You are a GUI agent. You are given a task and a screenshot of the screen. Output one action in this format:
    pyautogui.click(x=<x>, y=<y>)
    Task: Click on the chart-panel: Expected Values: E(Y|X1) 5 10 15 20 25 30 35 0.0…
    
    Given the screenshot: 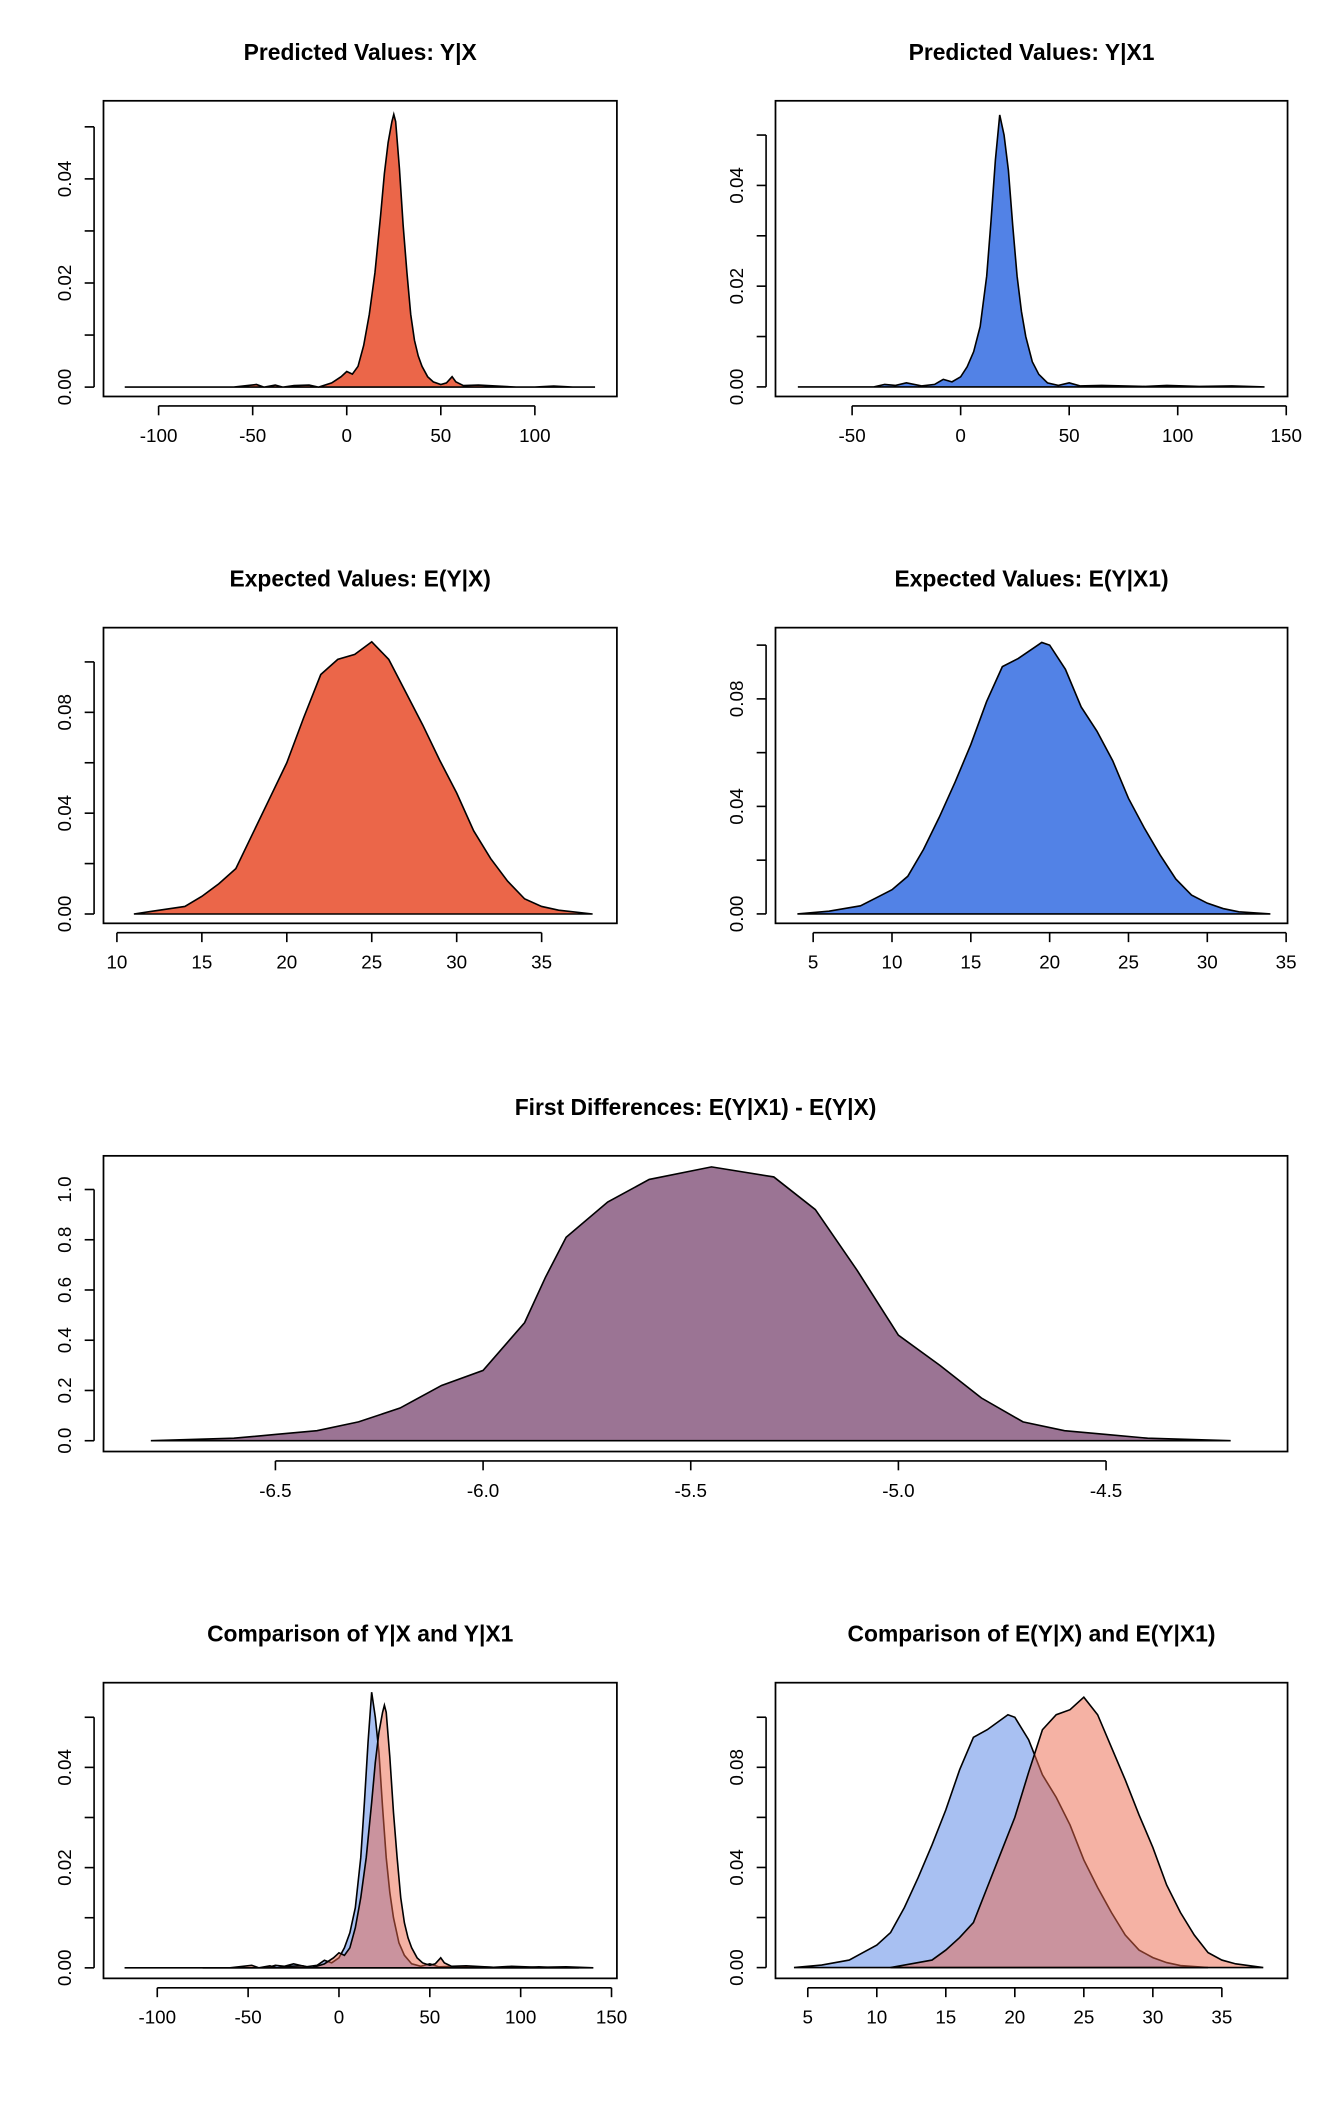 What is the action you would take?
    pyautogui.click(x=1011, y=769)
    